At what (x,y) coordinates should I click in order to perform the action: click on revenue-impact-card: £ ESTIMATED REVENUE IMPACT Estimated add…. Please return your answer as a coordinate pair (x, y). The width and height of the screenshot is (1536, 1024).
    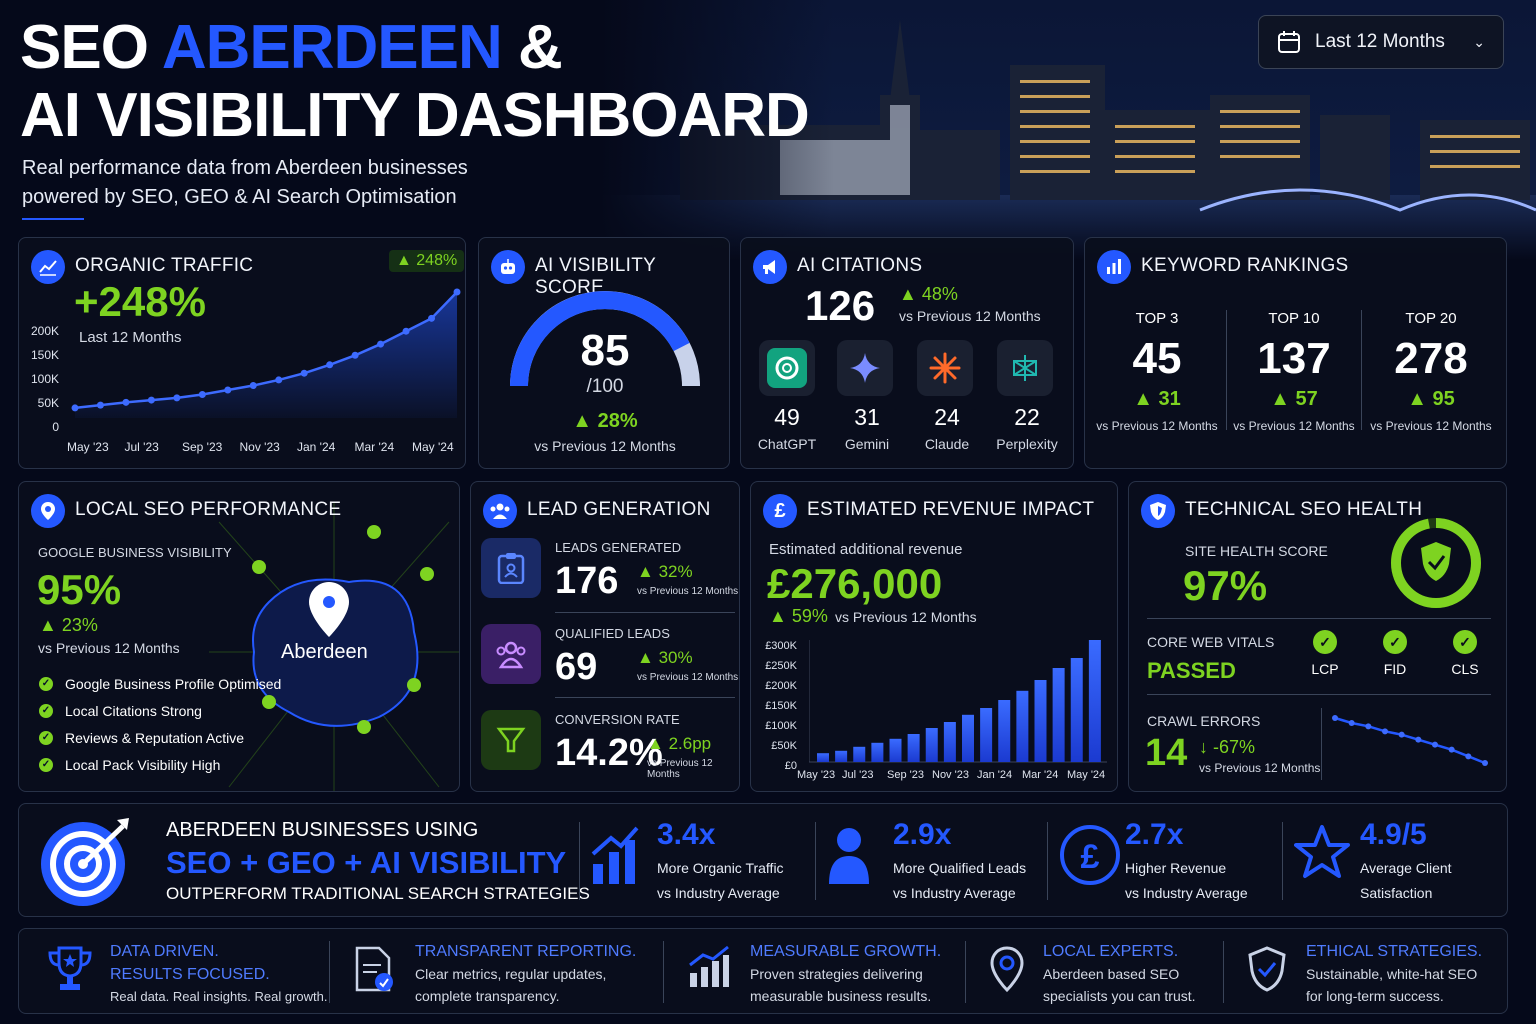
    Looking at the image, I should click on (934, 636).